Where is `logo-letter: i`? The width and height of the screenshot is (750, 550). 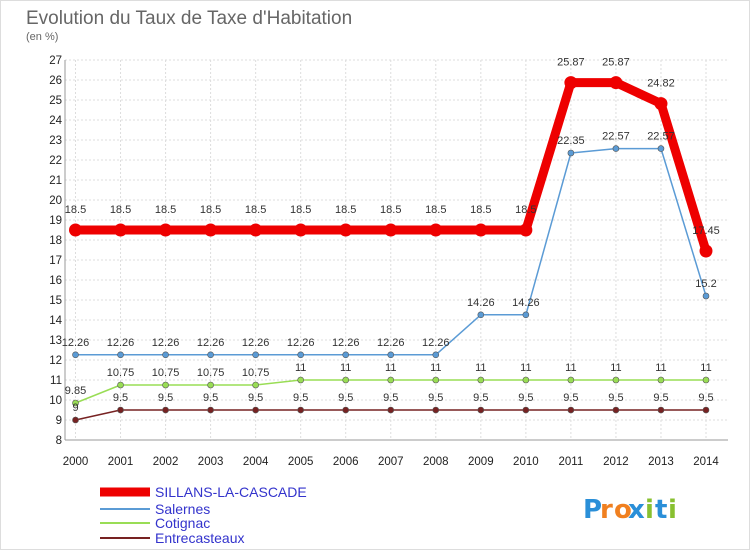 logo-letter: i is located at coordinates (649, 510).